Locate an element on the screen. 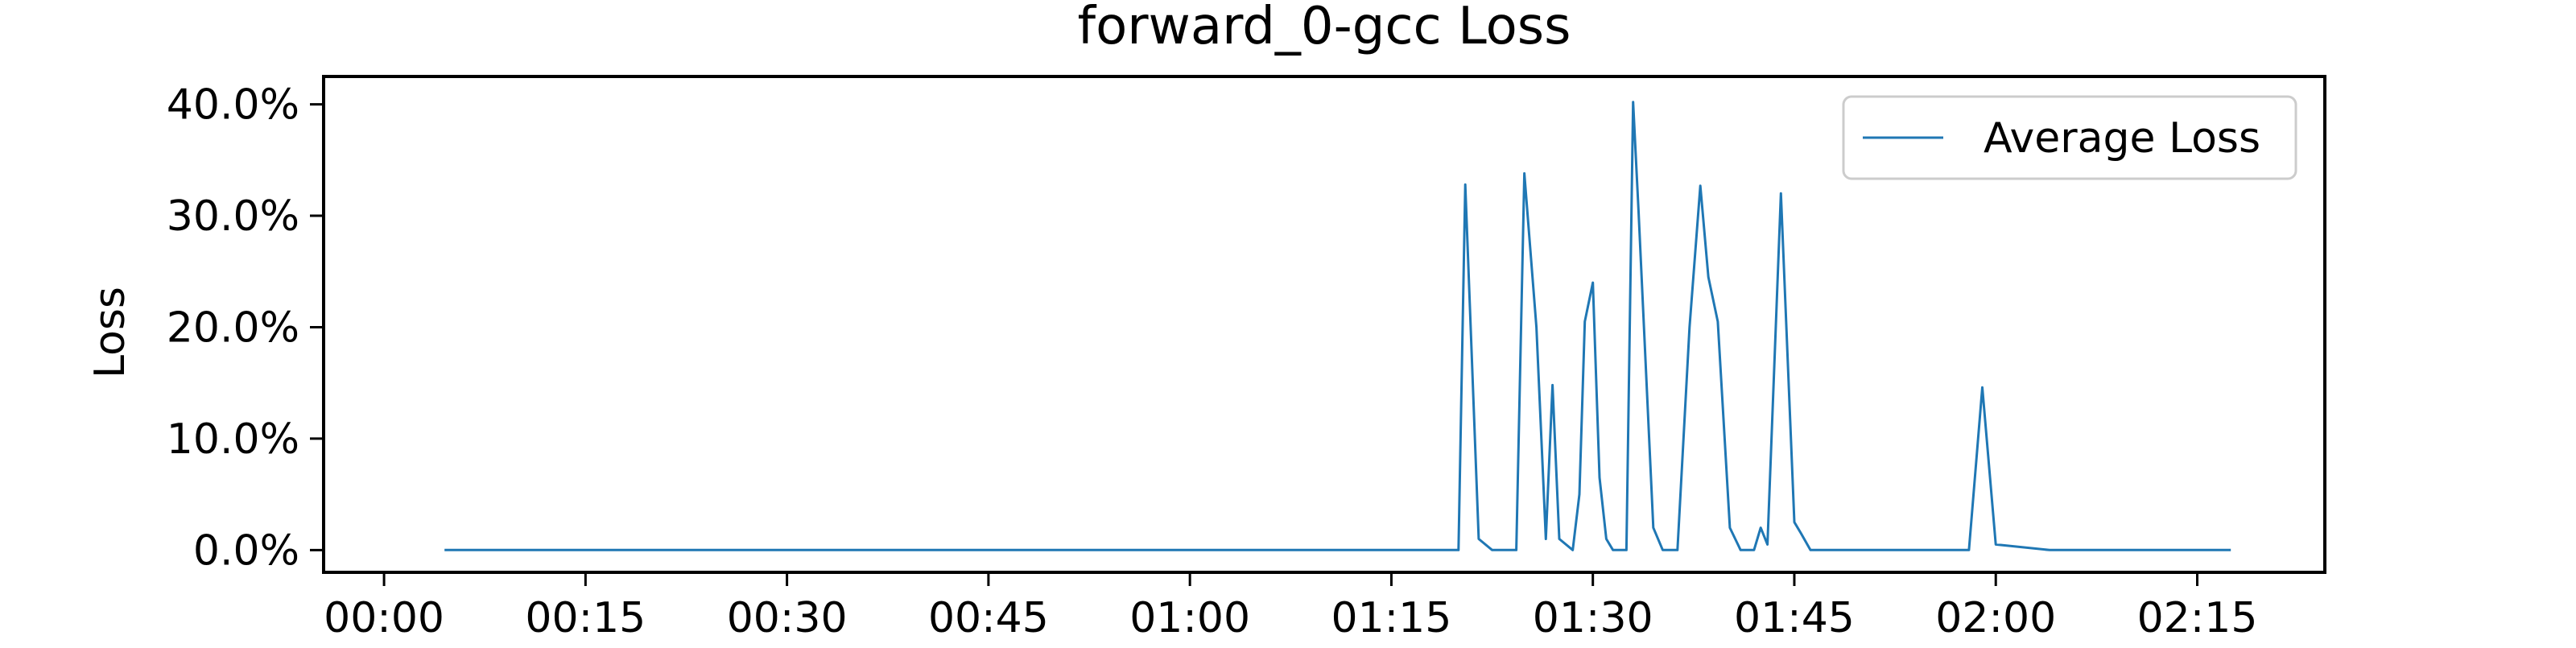 Image resolution: width=2576 pixels, height=648 pixels. legend: Average Loss is located at coordinates (2069, 138).